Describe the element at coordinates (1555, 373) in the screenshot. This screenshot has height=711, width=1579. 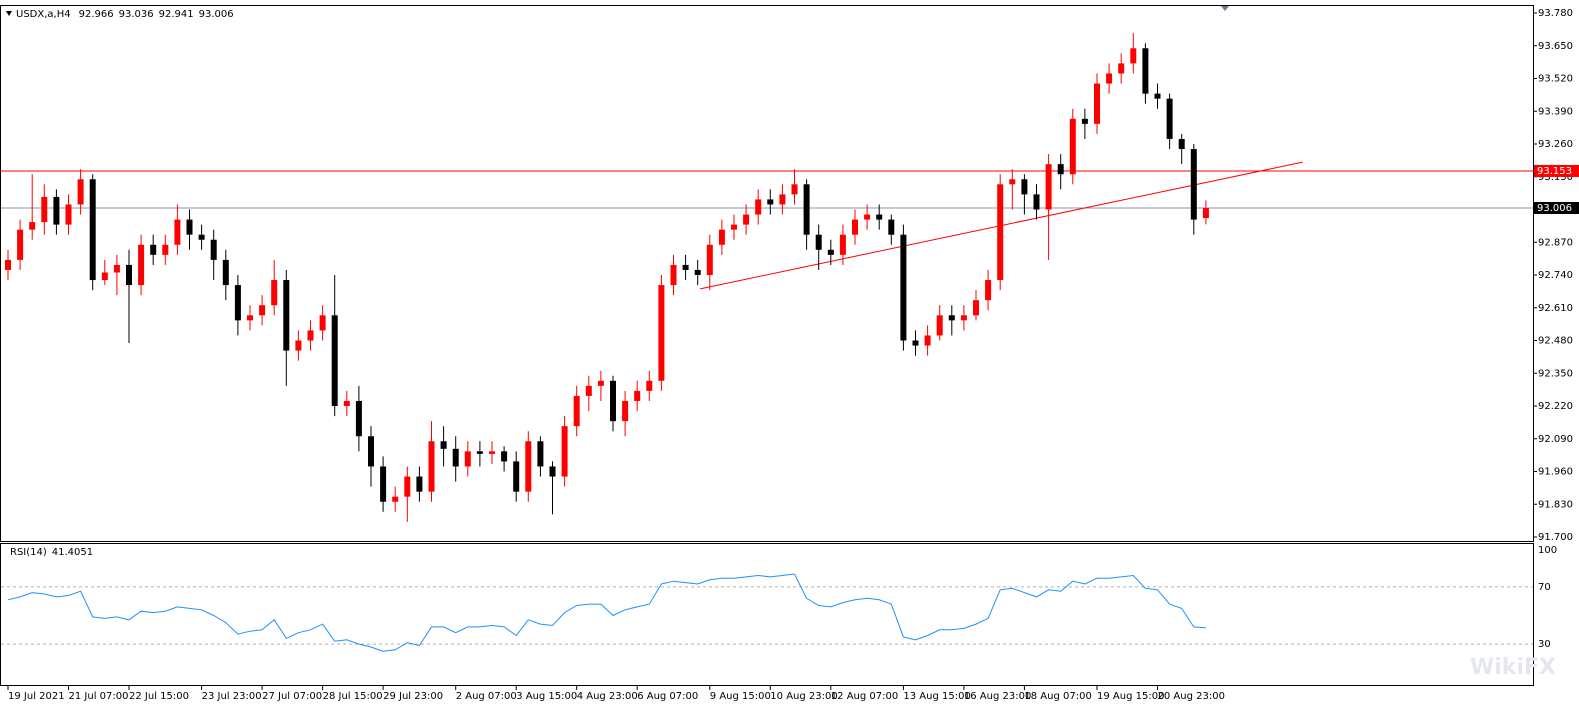
I see `y-tick-label: 92.350` at that location.